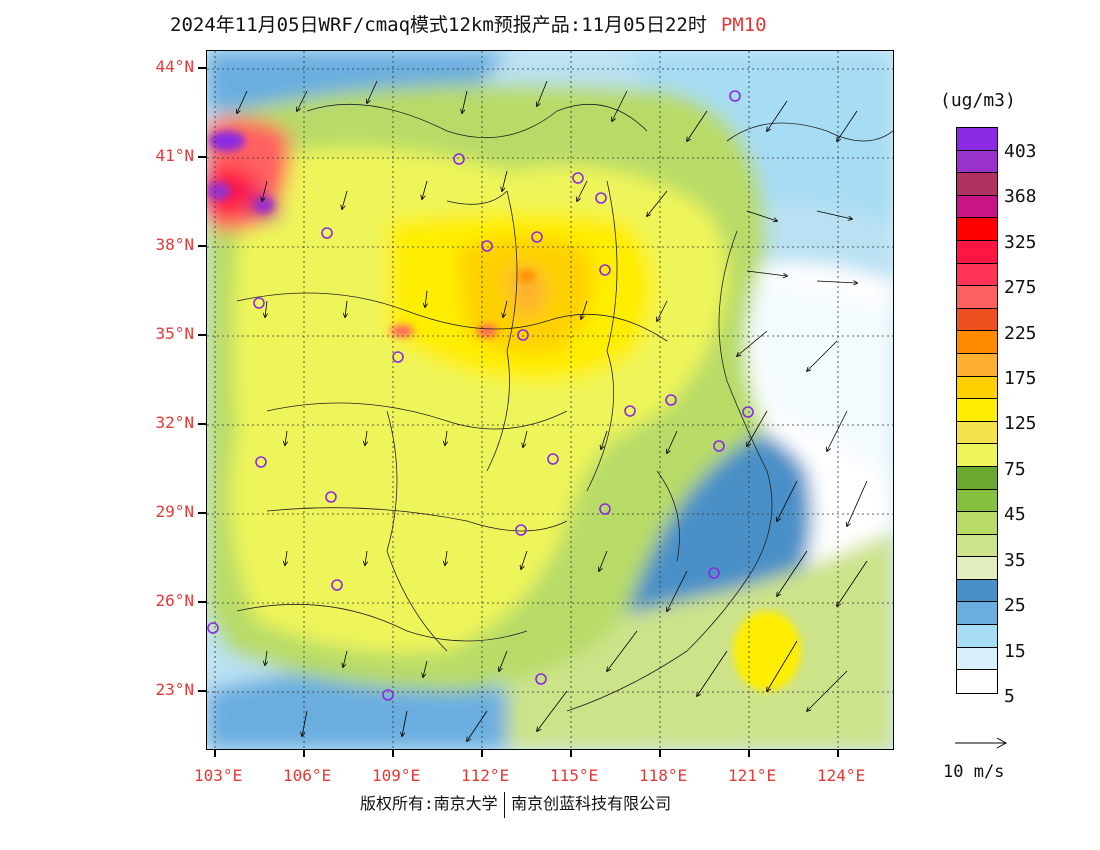 This screenshot has height=850, width=1100. I want to click on legend-unit: (ug/m3), so click(978, 100).